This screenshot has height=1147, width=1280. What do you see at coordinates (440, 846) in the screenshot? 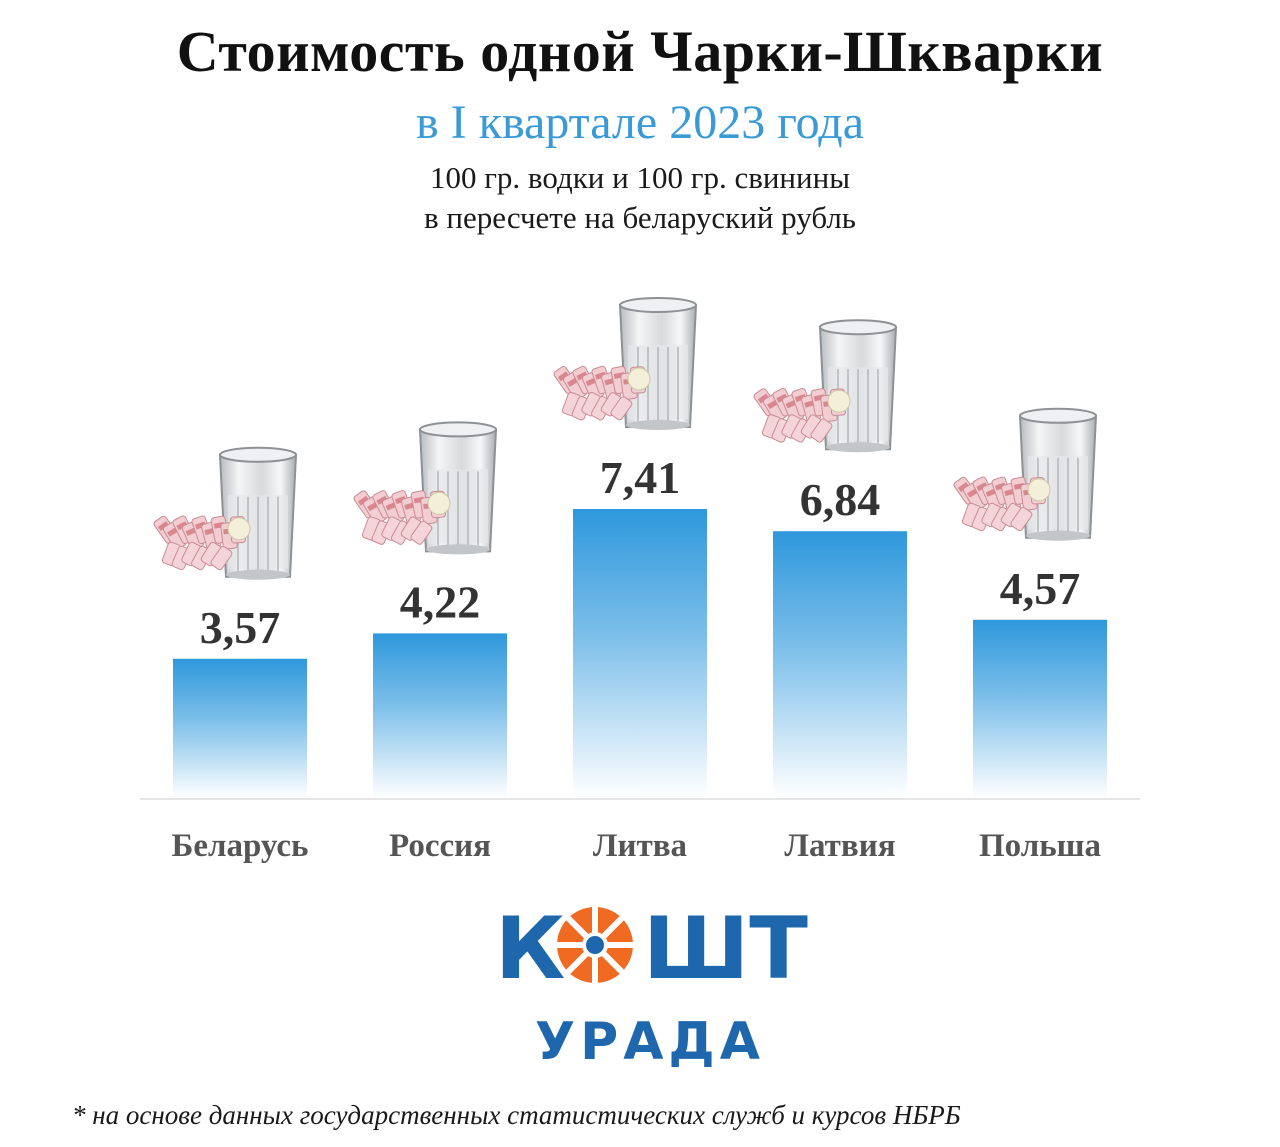
I see `category-label: Россия` at bounding box center [440, 846].